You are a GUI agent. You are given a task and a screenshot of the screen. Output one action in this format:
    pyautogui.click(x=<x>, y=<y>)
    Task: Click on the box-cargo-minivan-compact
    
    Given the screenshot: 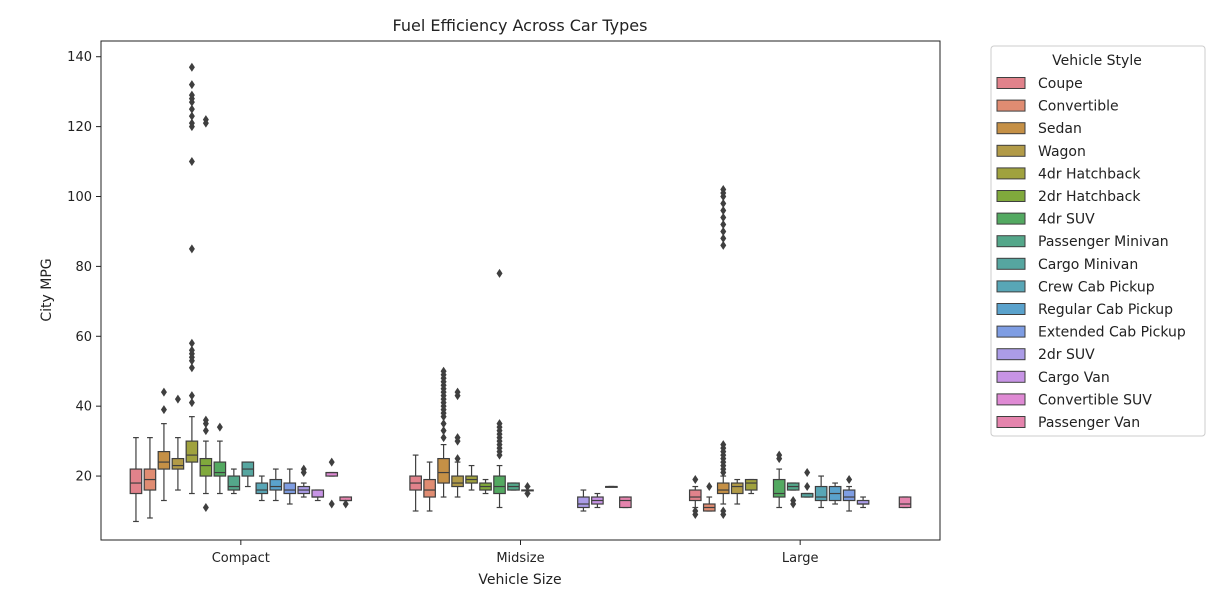 What is the action you would take?
    pyautogui.click(x=248, y=474)
    